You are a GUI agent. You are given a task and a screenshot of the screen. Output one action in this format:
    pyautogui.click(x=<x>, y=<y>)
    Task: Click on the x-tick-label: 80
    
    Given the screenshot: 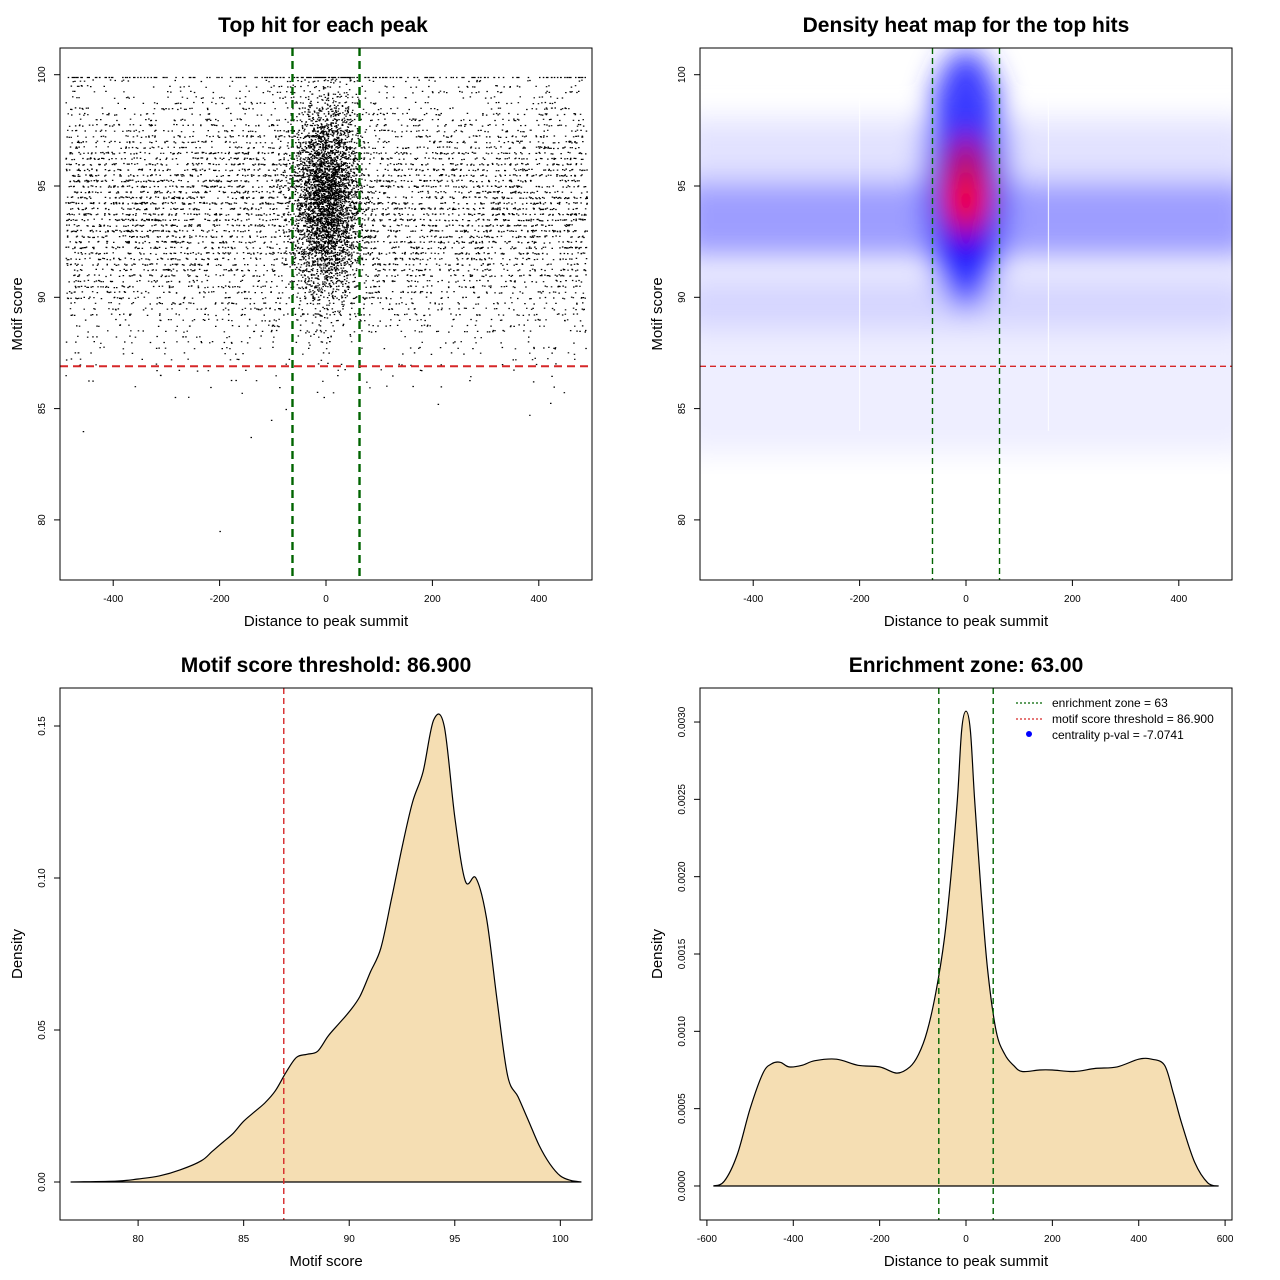 What is the action you would take?
    pyautogui.click(x=139, y=1239)
    